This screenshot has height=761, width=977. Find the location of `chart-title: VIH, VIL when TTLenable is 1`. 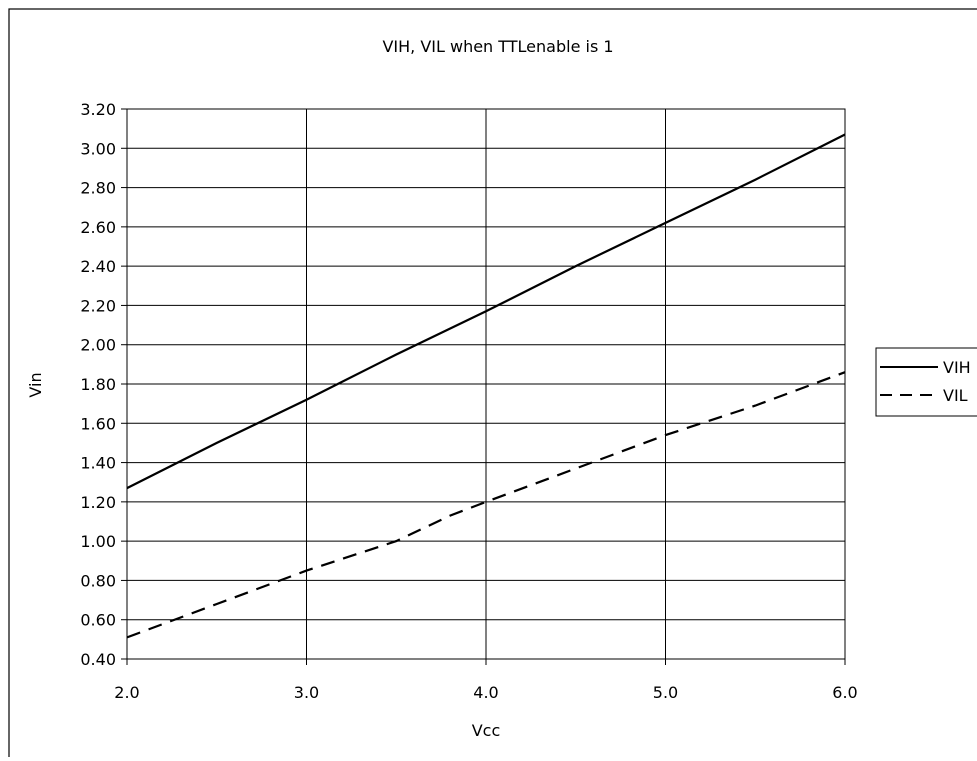

chart-title: VIH, VIL when TTLenable is 1 is located at coordinates (497, 46).